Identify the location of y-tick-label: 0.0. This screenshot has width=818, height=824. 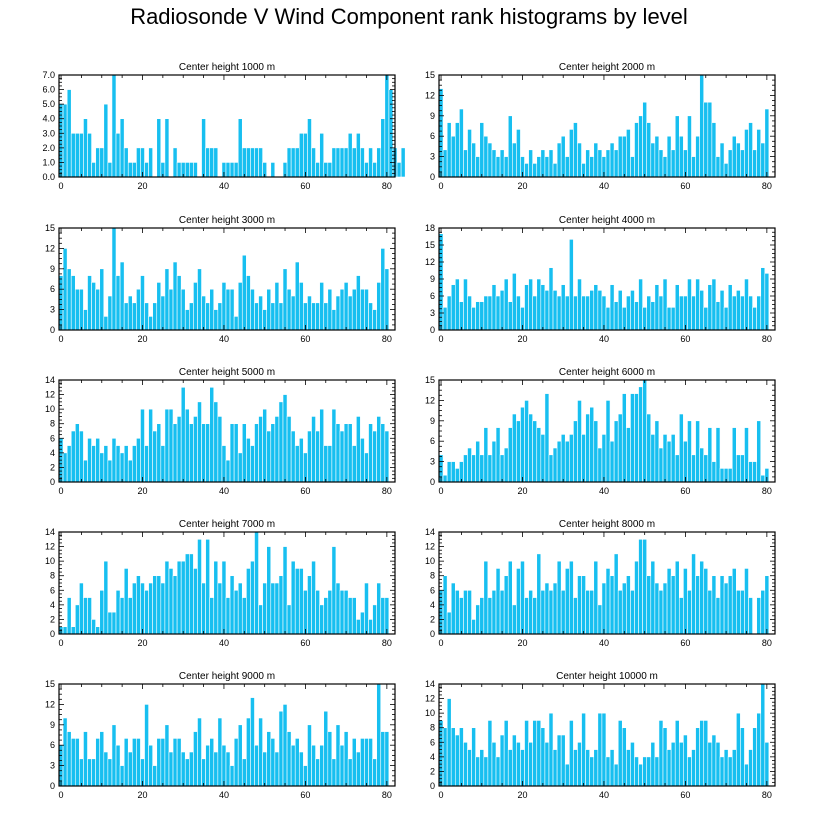
(48, 177).